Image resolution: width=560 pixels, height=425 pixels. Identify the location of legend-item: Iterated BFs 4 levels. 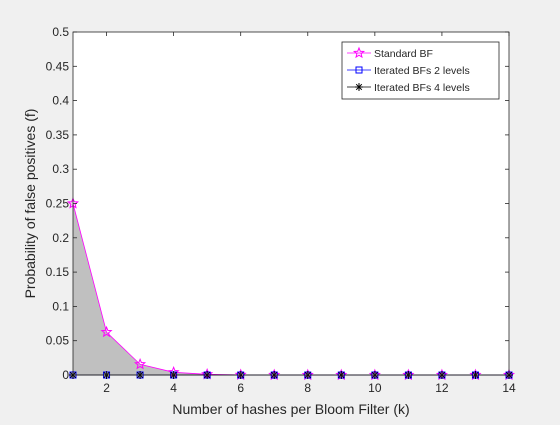
(408, 88).